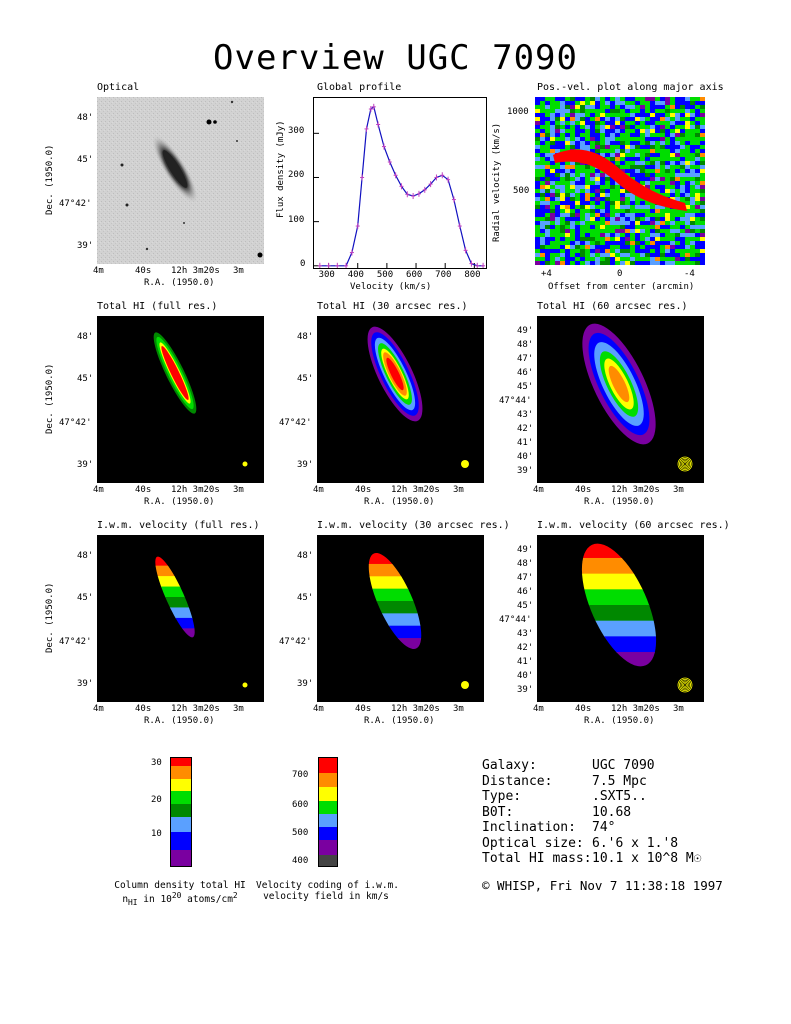 This screenshot has width=791, height=1024. I want to click on profile-xlabel: Velocity (km/s), so click(391, 287).